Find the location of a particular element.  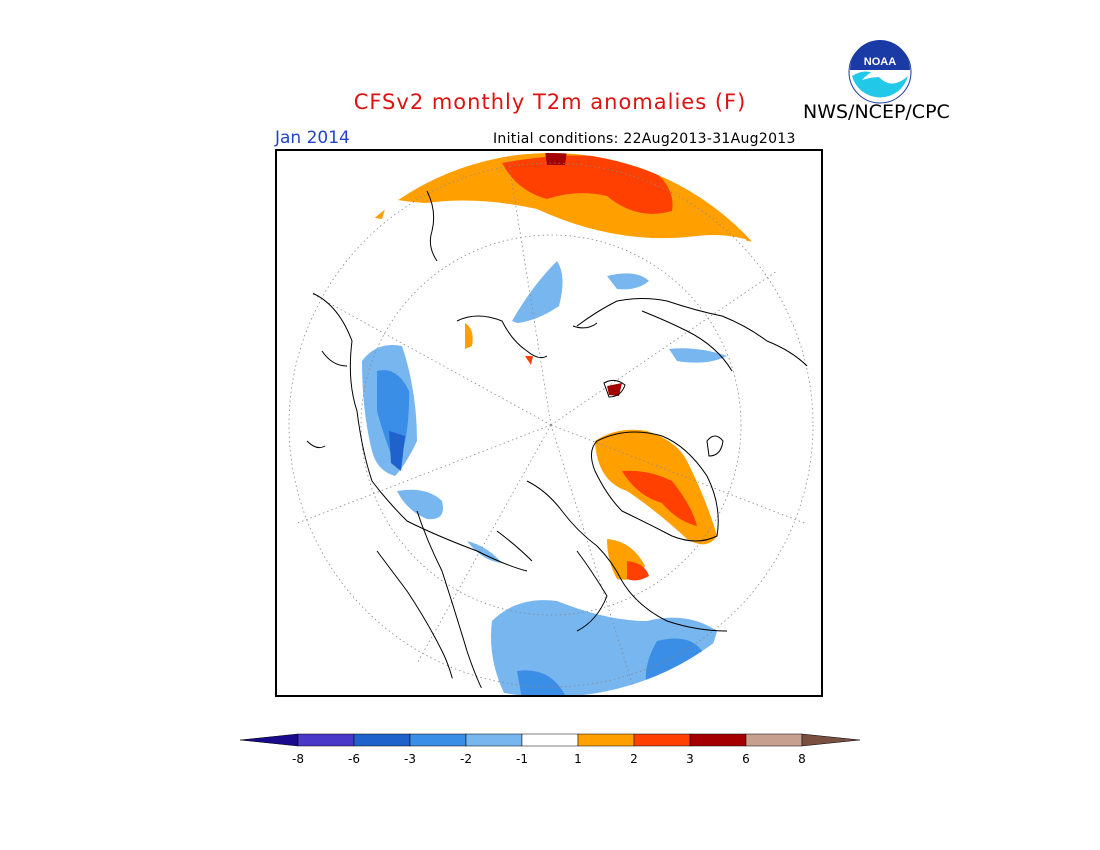

anomaly-region-hot-north is located at coordinates (587, 184).